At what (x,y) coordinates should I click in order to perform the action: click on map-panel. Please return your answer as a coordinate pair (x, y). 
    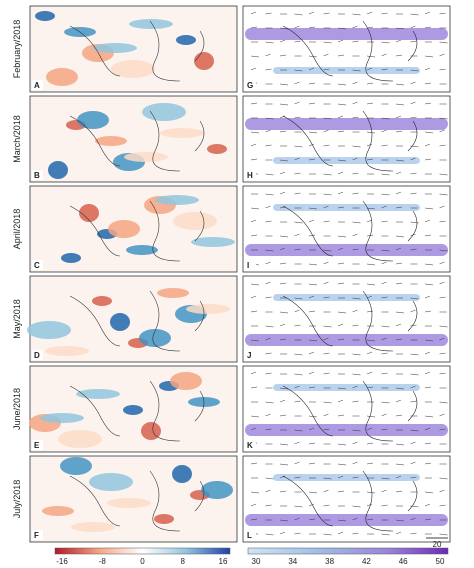
    Looking at the image, I should click on (346, 49).